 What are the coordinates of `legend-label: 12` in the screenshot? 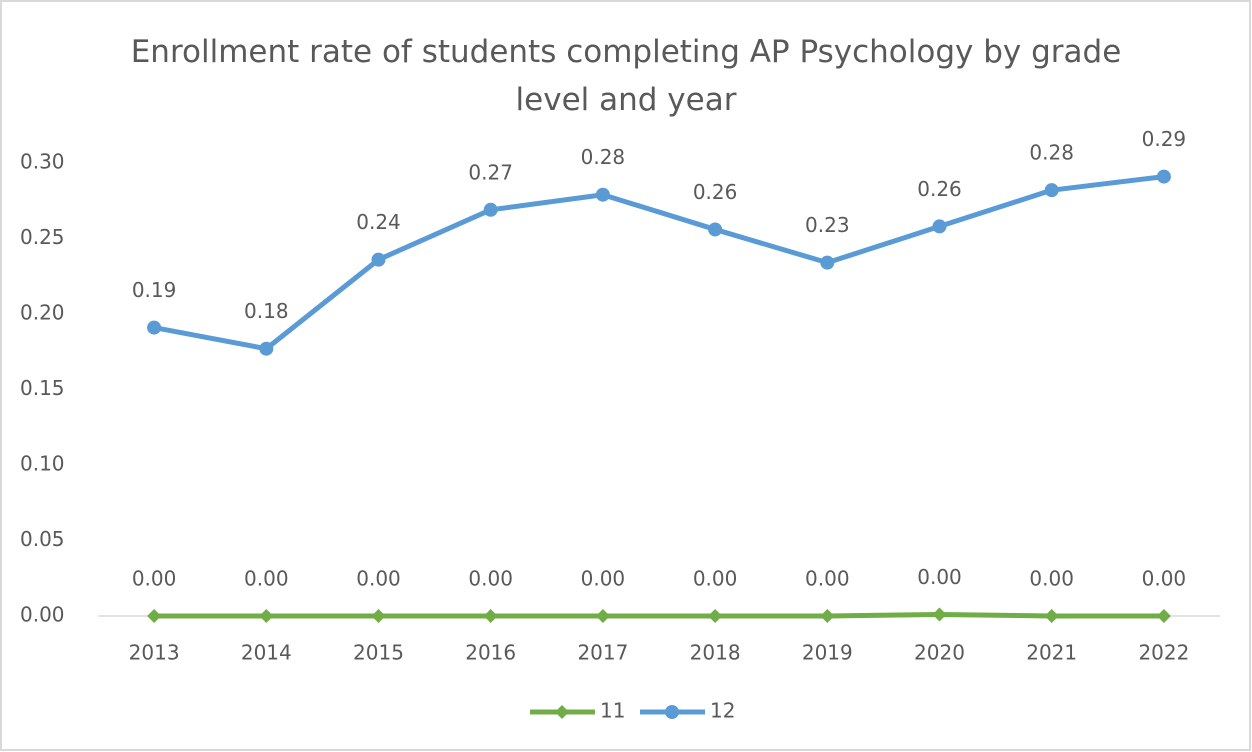 It's located at (722, 711).